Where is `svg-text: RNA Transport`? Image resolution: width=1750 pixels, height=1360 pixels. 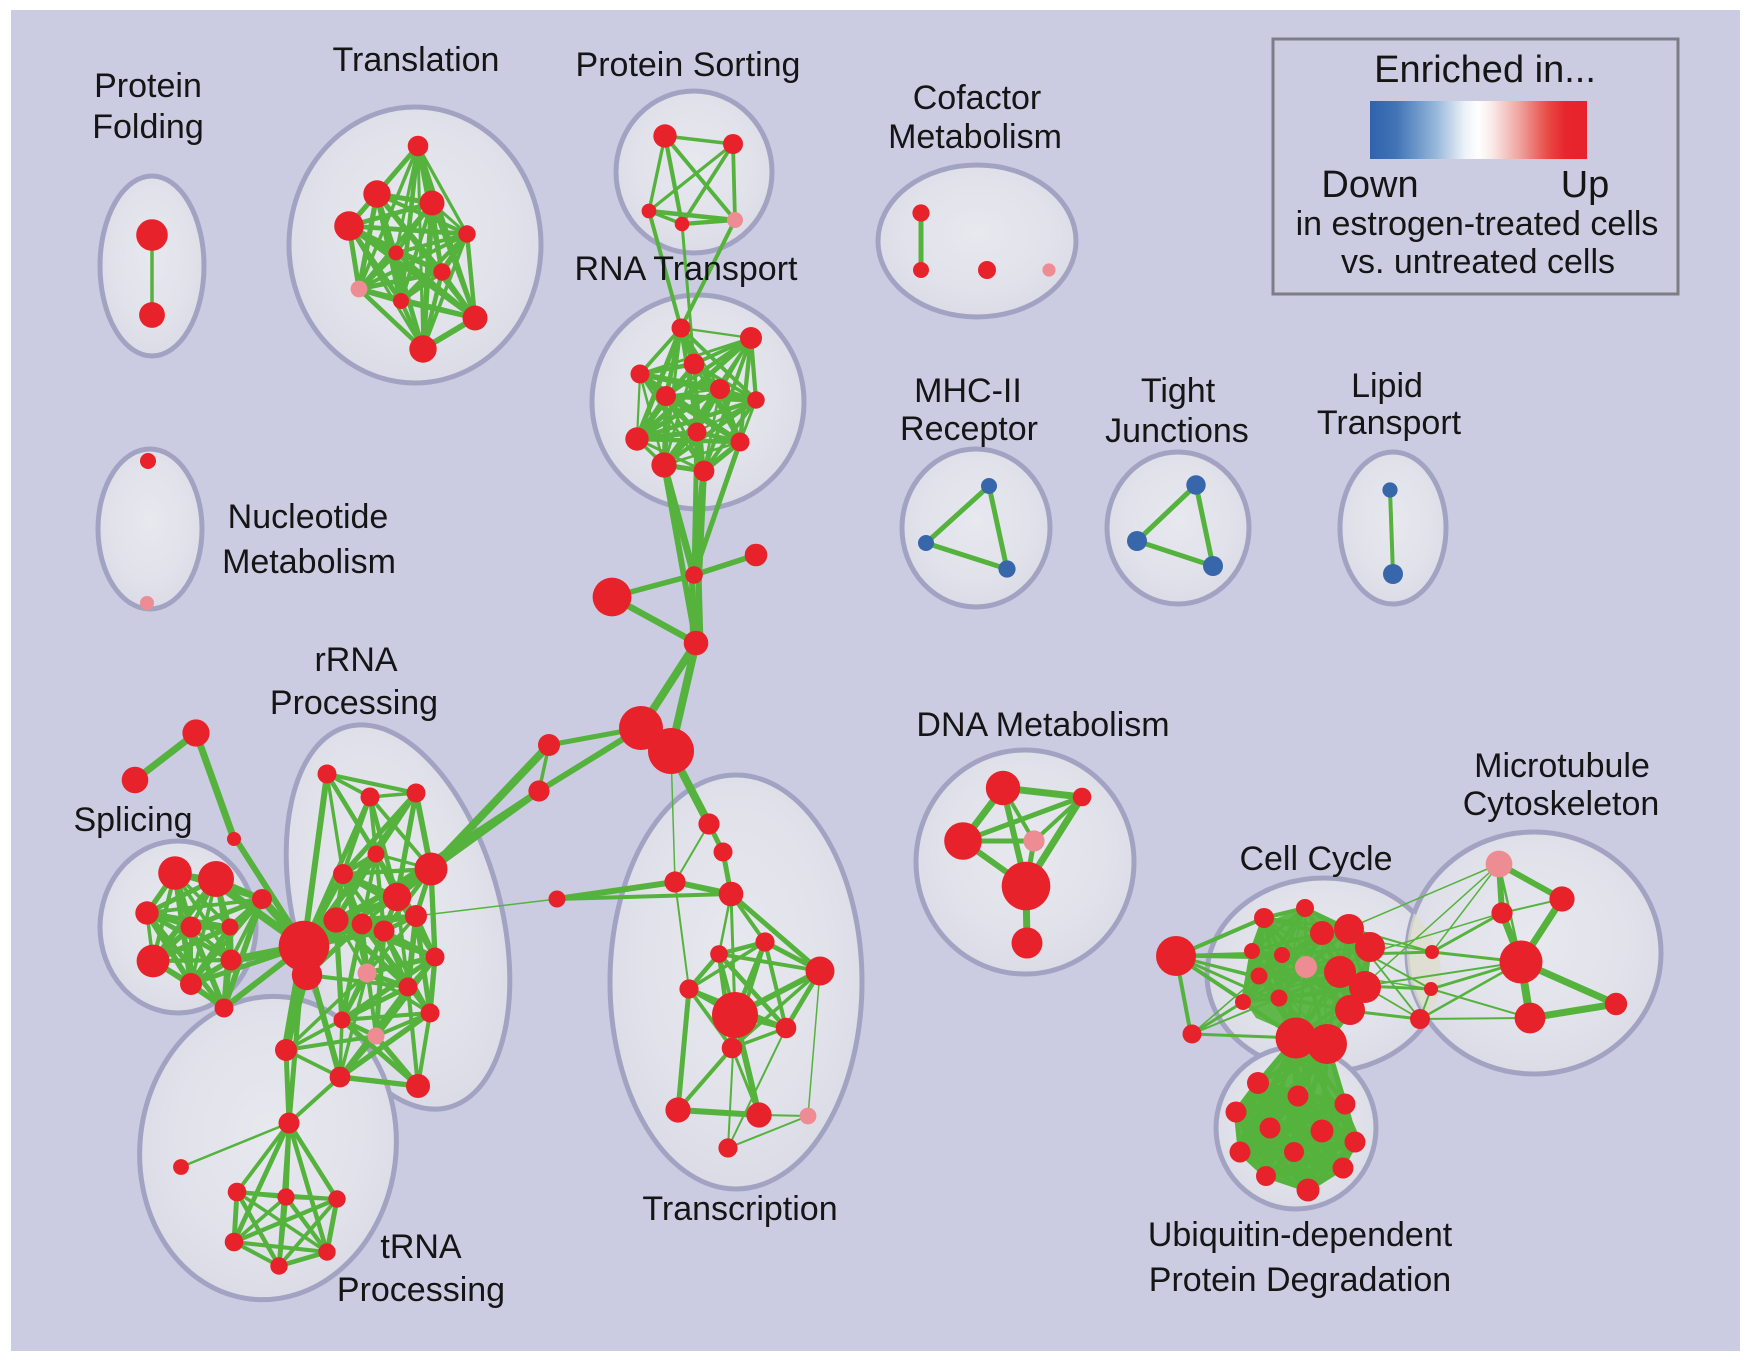 svg-text: RNA Transport is located at coordinates (687, 269).